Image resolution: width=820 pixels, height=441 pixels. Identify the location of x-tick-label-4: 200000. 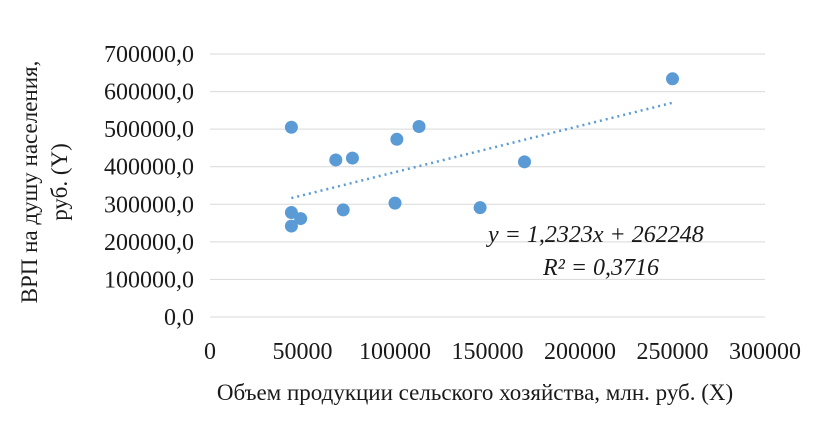
(580, 352).